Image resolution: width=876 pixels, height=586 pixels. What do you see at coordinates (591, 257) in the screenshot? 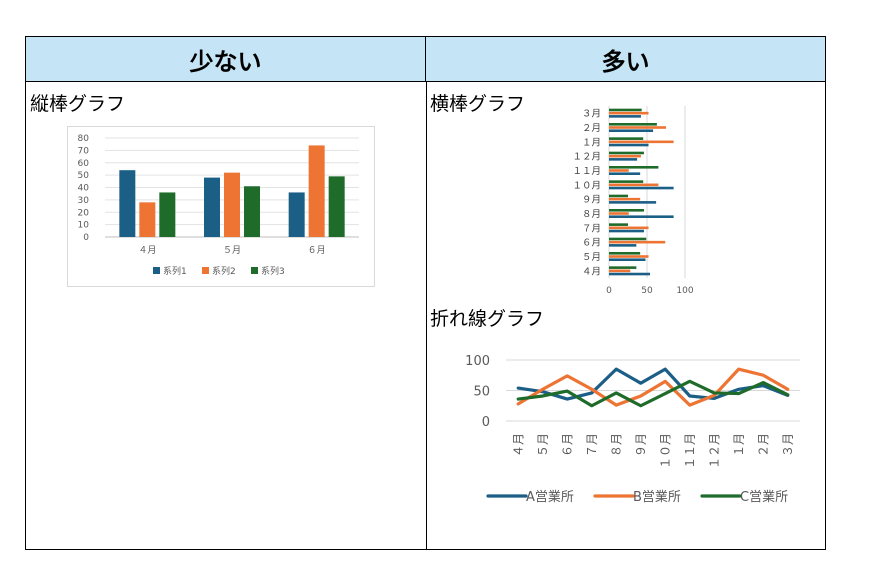
I see `y-tick-label: ５月` at bounding box center [591, 257].